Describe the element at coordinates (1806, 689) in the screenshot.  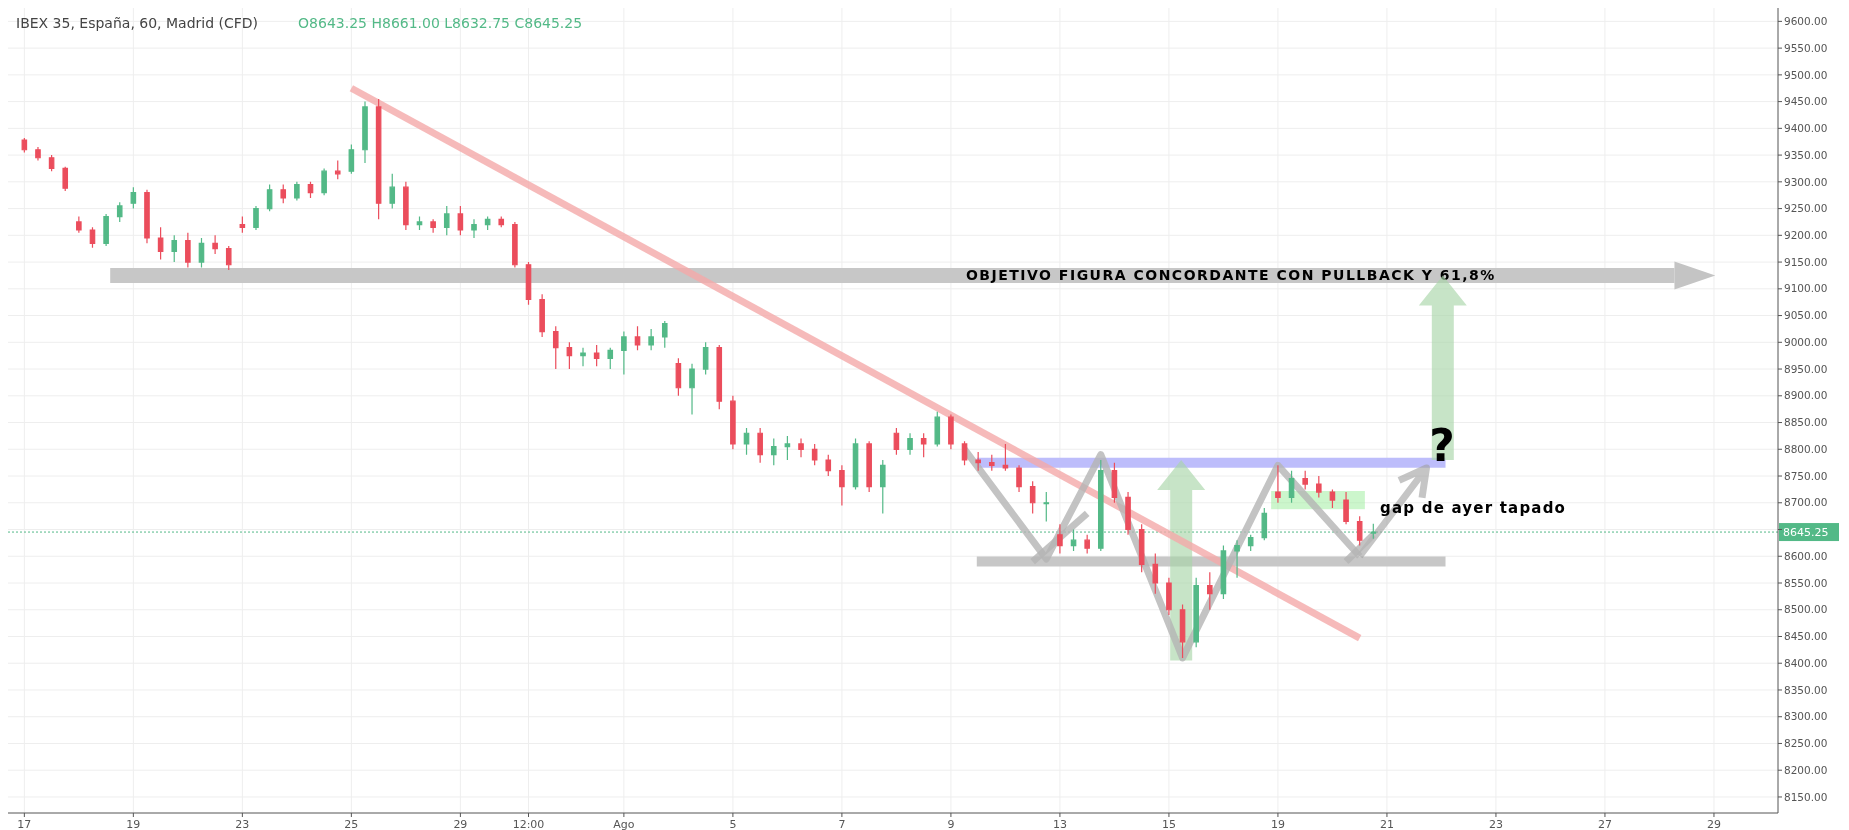
I see `y-tick-label: 8350.00` at that location.